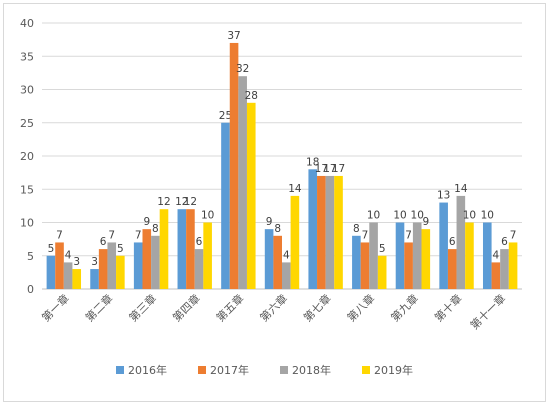 The image size is (550, 406). What do you see at coordinates (317, 307) in the screenshot?
I see `x-tick-label: 第七章` at bounding box center [317, 307].